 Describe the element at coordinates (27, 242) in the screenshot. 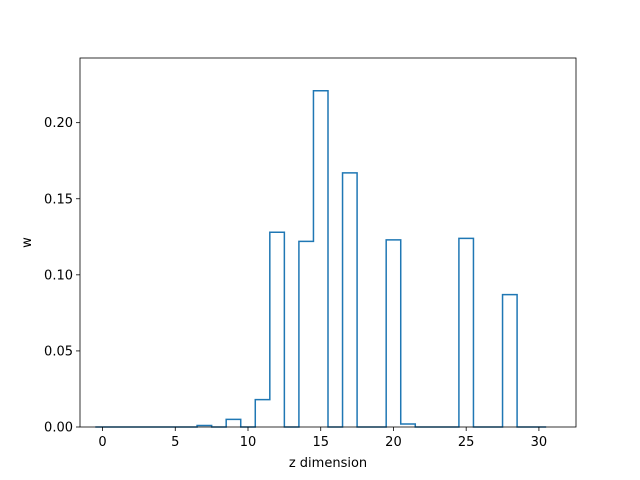

I see `y-axis-label: w` at that location.